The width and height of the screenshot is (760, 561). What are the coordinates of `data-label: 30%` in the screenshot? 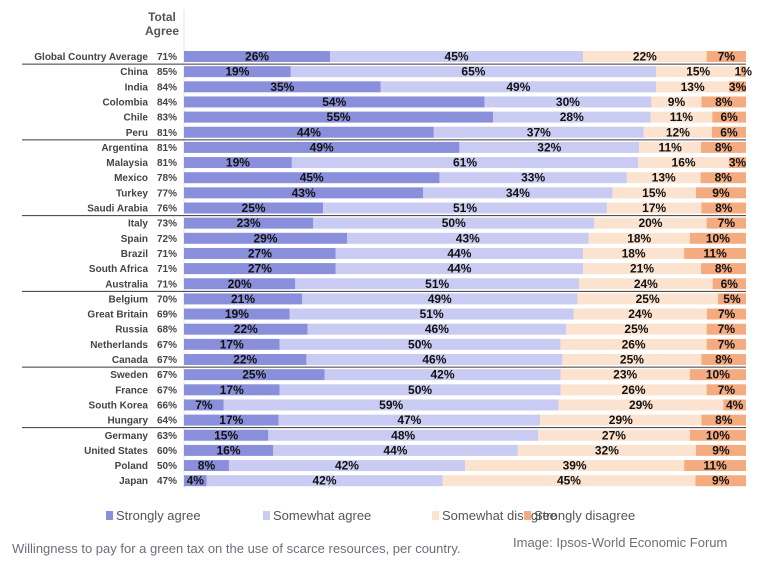 It's located at (568, 102).